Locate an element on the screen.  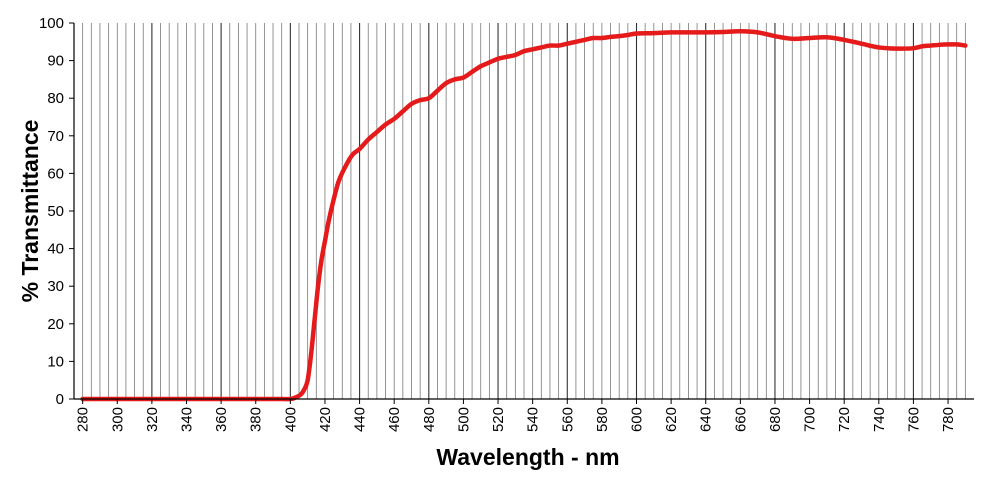
x-tick-label: 400 is located at coordinates (290, 419).